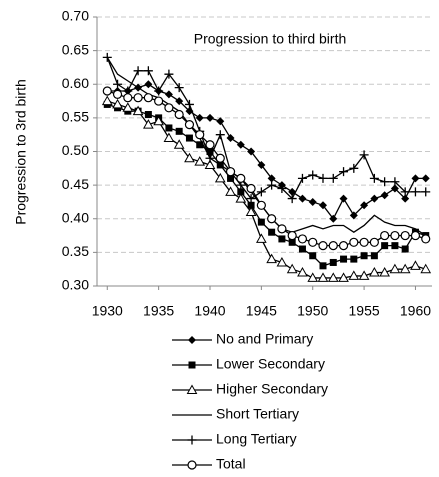 The width and height of the screenshot is (439, 477). What do you see at coordinates (75, 150) in the screenshot?
I see `y-tick-label: 0.50` at bounding box center [75, 150].